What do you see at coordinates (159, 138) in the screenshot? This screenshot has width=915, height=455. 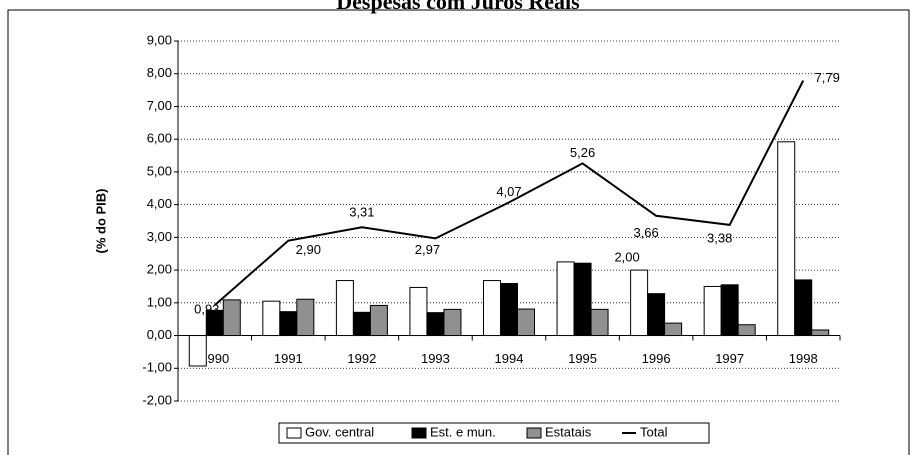 I see `y-tick-label: 6,00` at bounding box center [159, 138].